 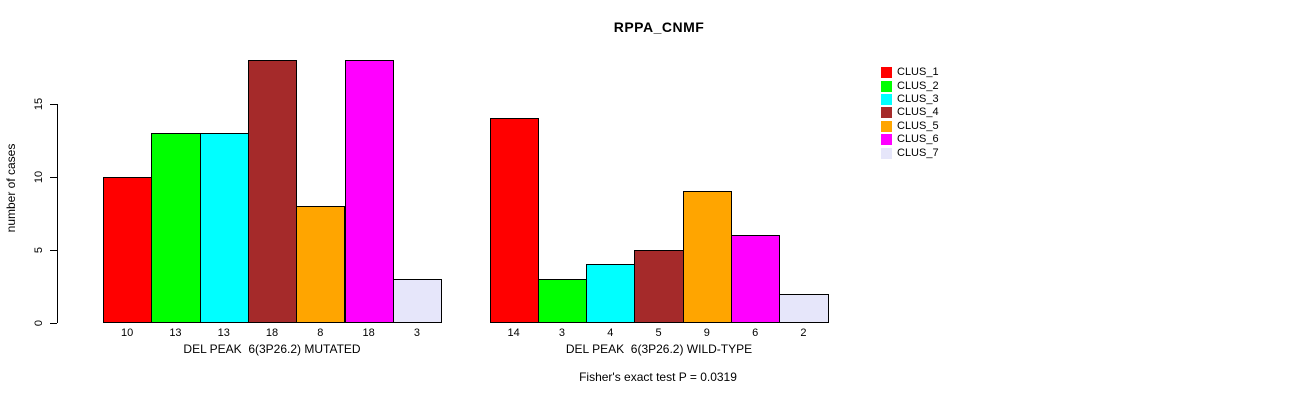 I want to click on legend-item-clus_5: CLUS_5, so click(x=910, y=126).